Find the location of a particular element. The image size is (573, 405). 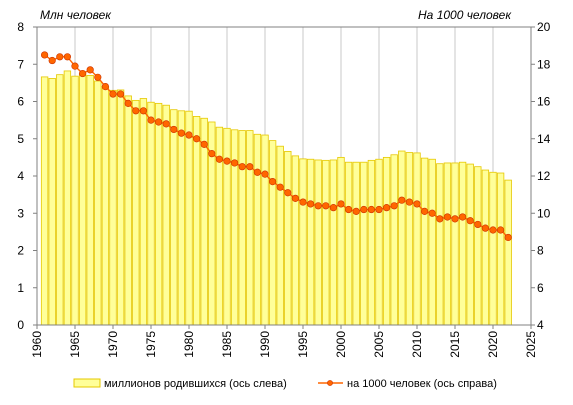

y-left-tick-label: 1 is located at coordinates (20, 288).